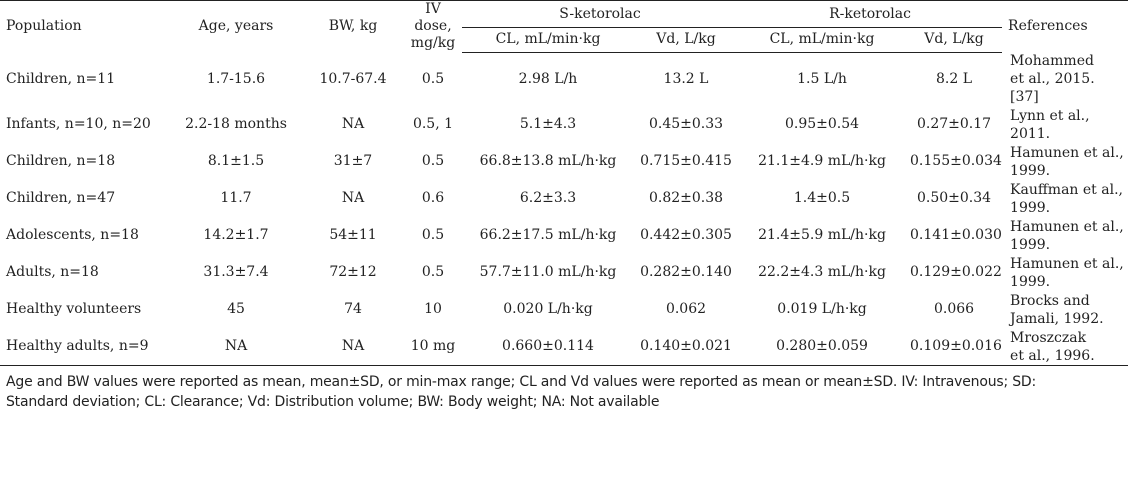  I want to click on header-iv-dose-line2: mg/kg, so click(433, 43).